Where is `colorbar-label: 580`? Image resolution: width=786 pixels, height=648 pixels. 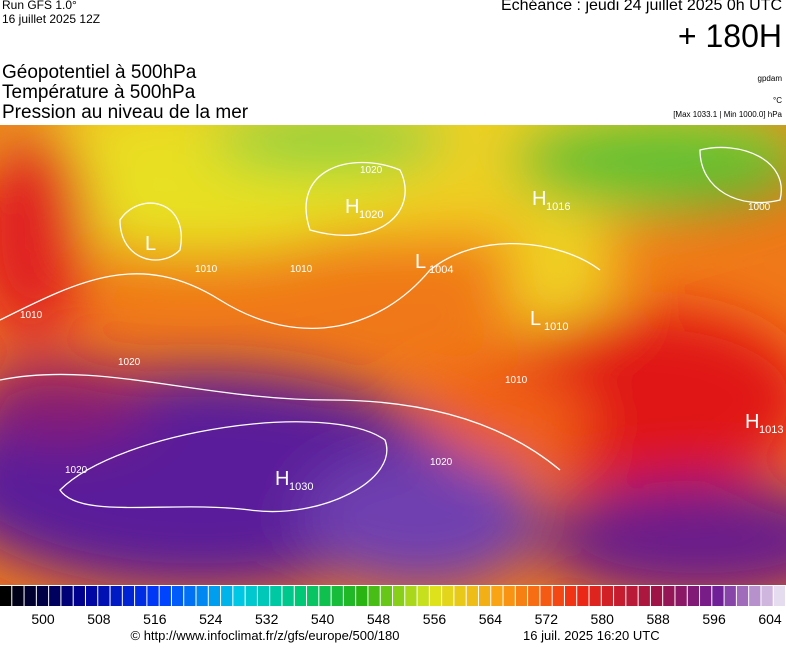 colorbar-label: 580 is located at coordinates (603, 619).